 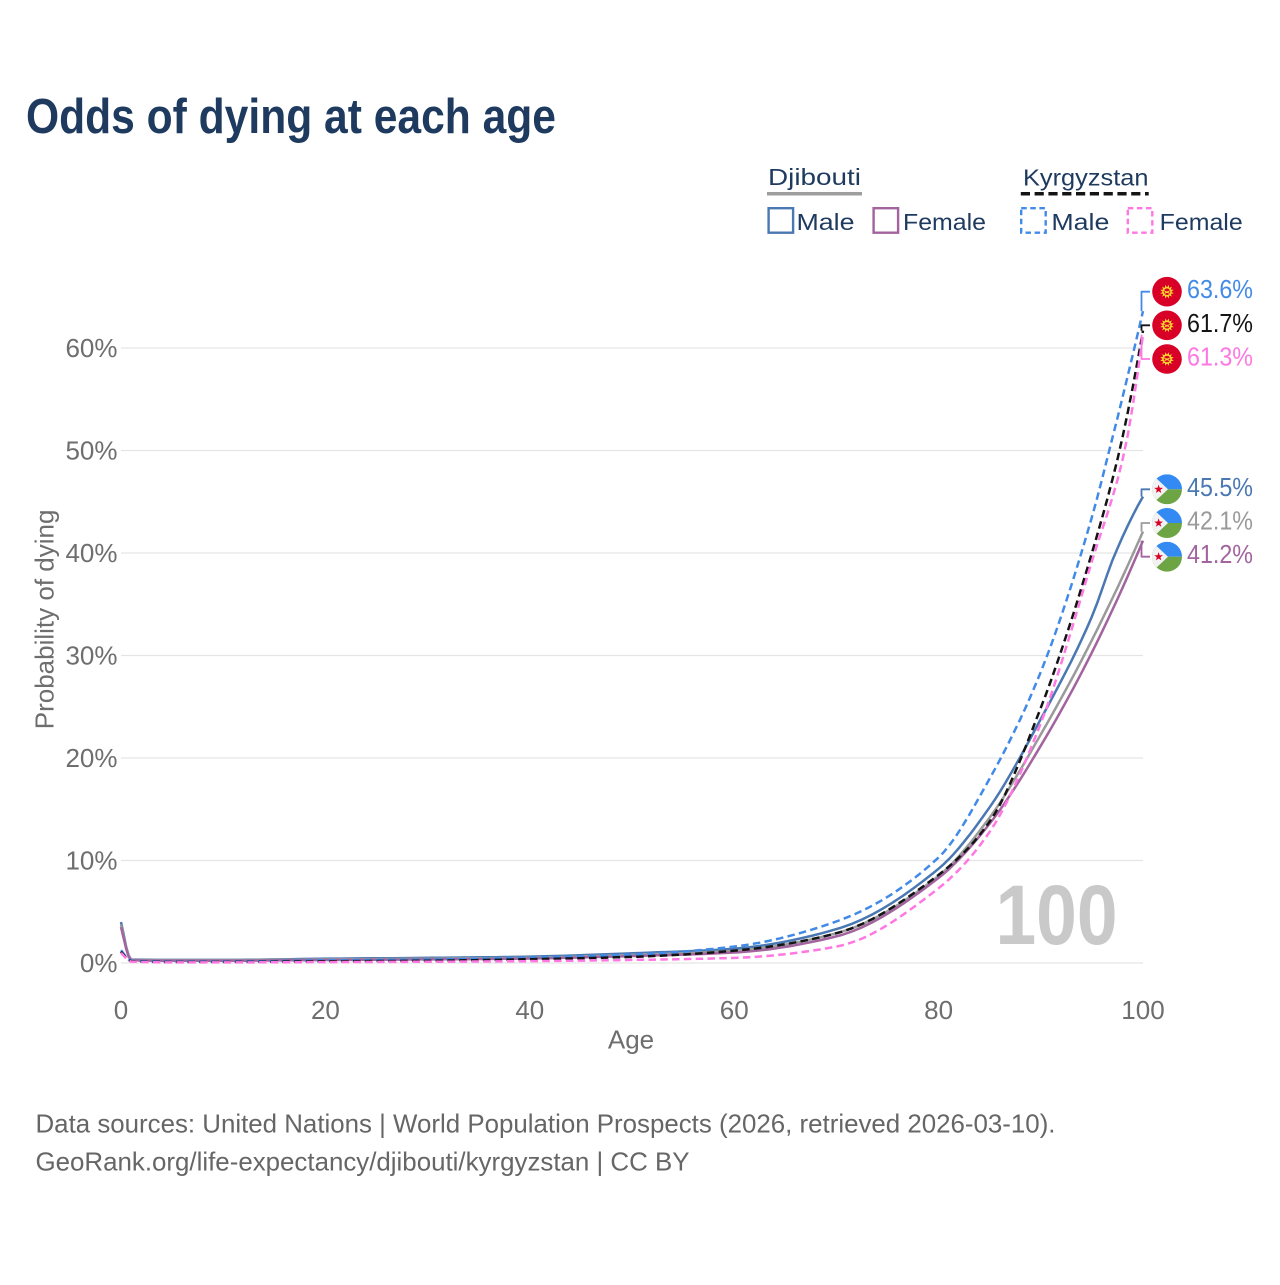 I want to click on svg-text: 40, so click(x=529, y=1010).